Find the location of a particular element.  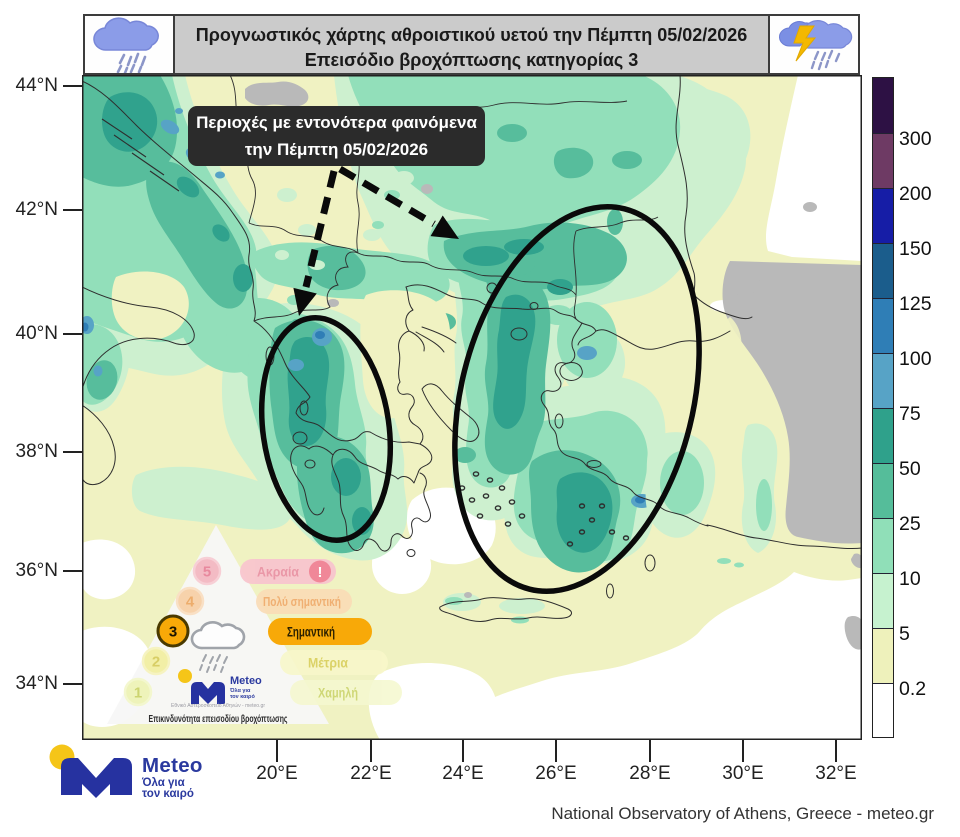

svg-text: τον καιρό is located at coordinates (242, 697).